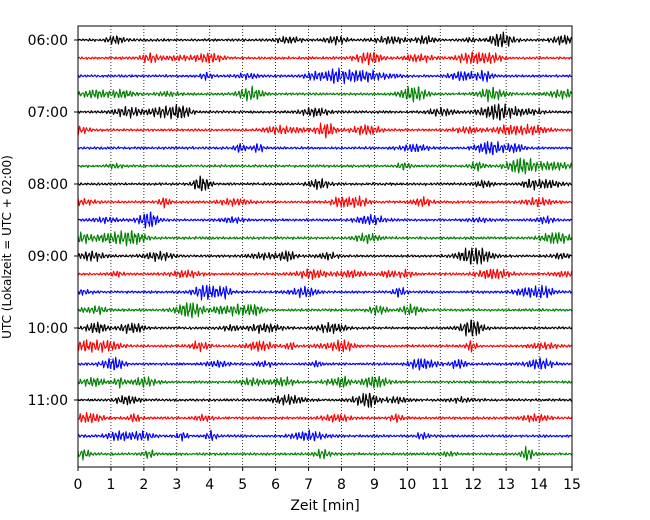  Describe the element at coordinates (324, 506) in the screenshot. I see `x-axis-title: Zeit [min]` at that location.